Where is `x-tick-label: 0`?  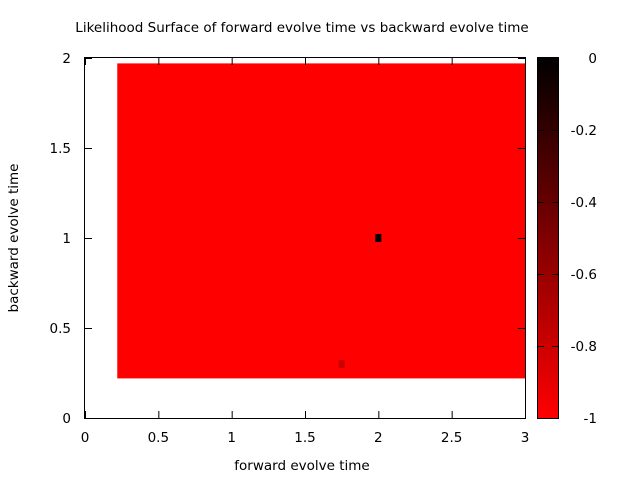 x-tick-label: 0 is located at coordinates (85, 438).